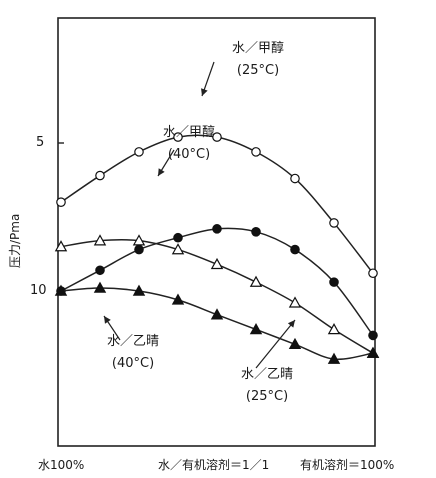 This screenshot has height=478, width=436. I want to click on x-tick-label-water: 水100%, so click(61, 465).